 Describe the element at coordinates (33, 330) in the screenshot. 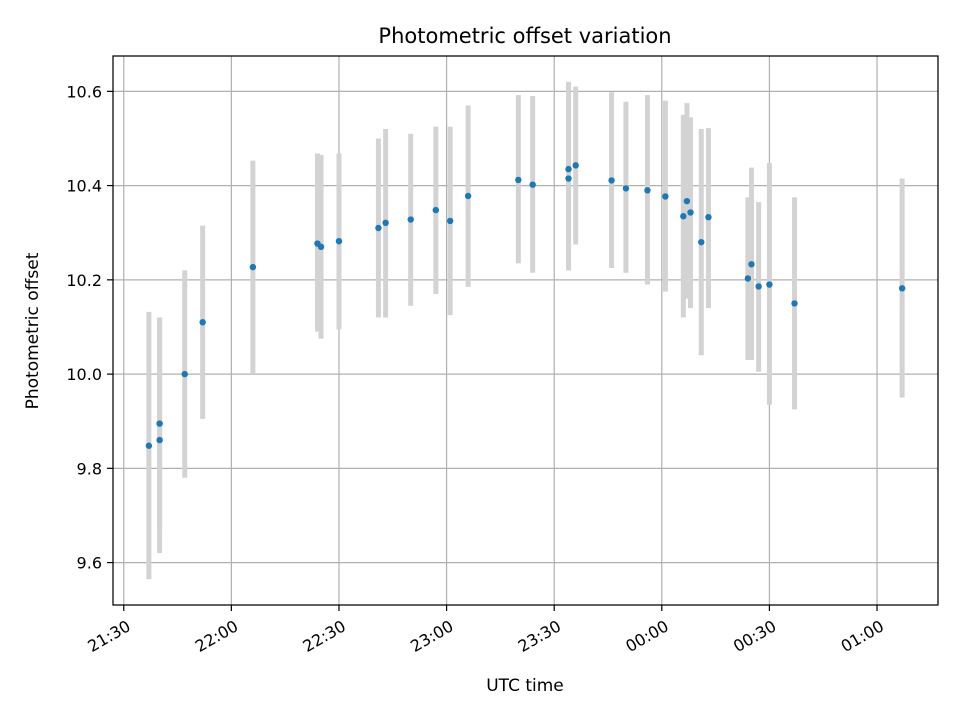

I see `y-axis-label: Photometric offset` at that location.